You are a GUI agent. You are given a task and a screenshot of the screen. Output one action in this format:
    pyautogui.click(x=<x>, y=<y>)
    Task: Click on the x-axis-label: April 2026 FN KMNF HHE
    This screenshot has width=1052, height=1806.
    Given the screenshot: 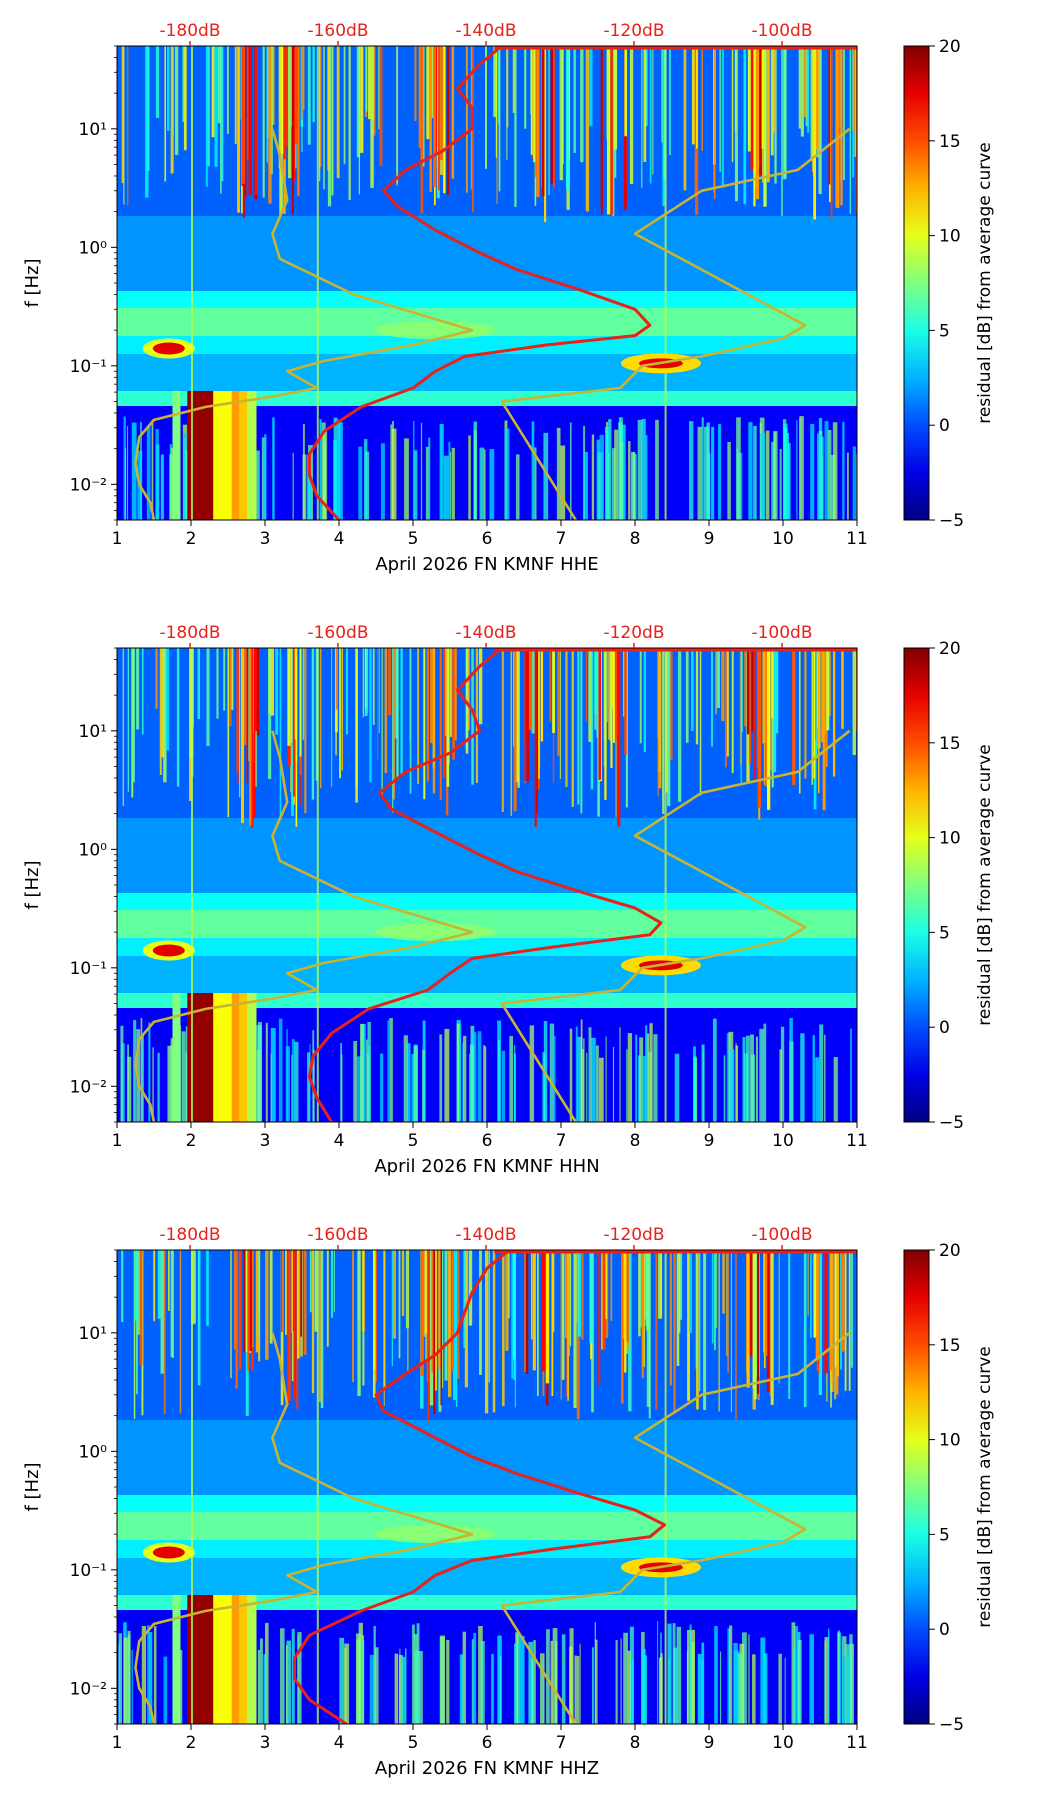 What is the action you would take?
    pyautogui.click(x=486, y=564)
    